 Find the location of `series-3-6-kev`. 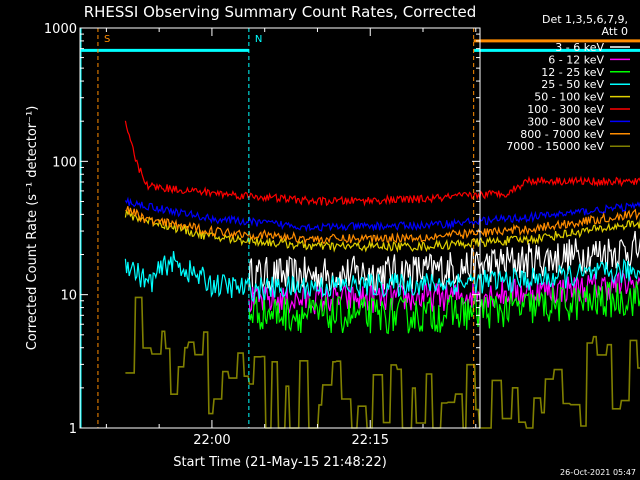

series-3-6-kev is located at coordinates (444, 262).